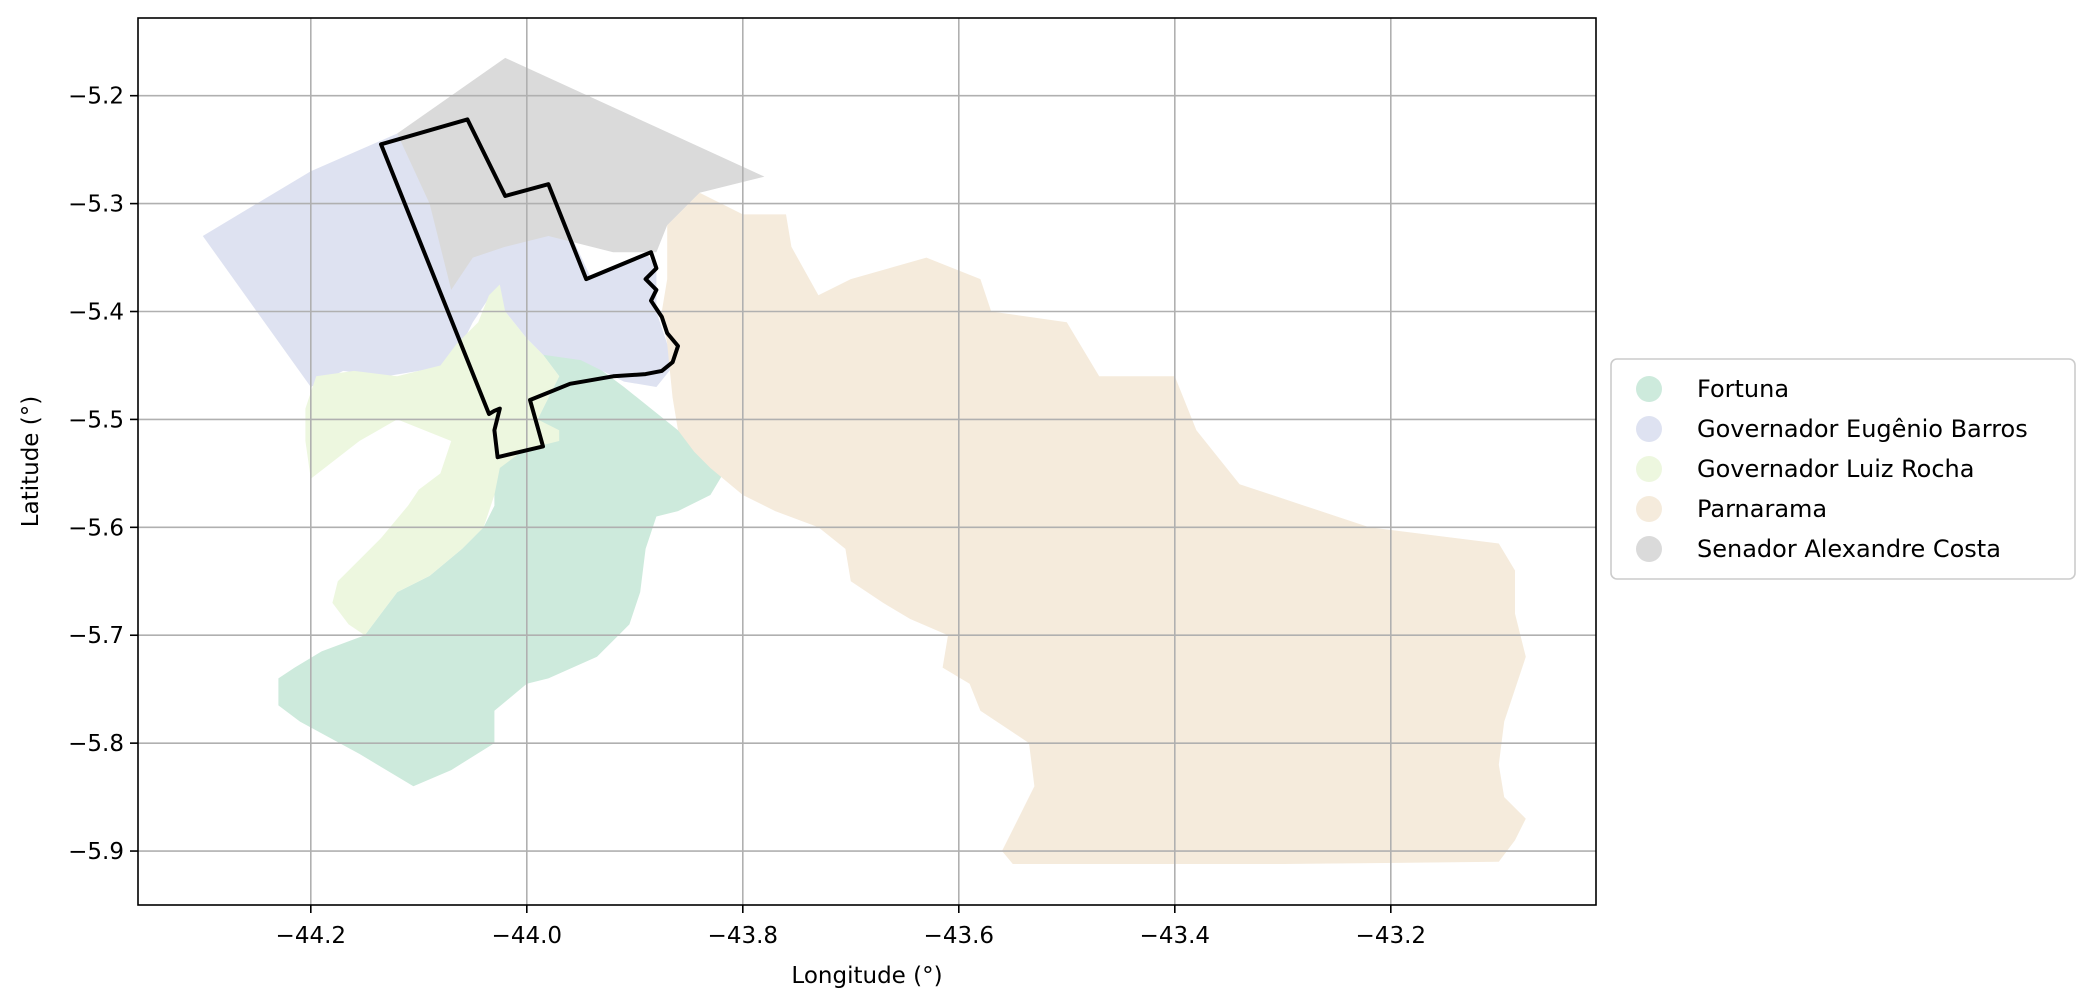 Image resolution: width=2092 pixels, height=1006 pixels. I want to click on highlight-outline, so click(529, 288).